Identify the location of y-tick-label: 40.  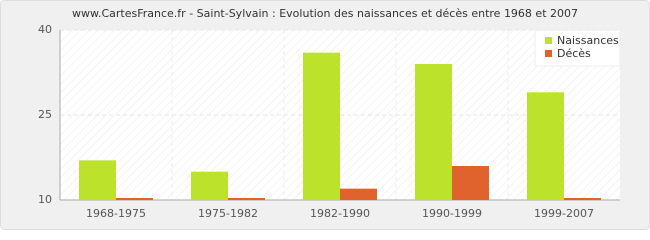
(45, 29).